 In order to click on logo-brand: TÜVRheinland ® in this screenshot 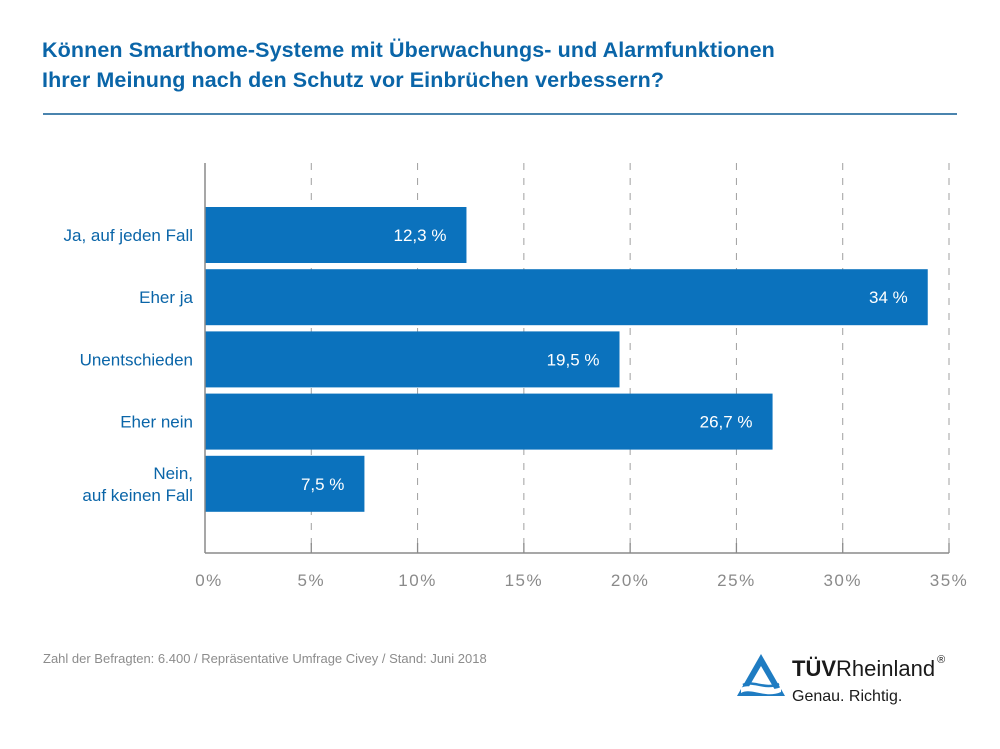, I will do `click(869, 667)`.